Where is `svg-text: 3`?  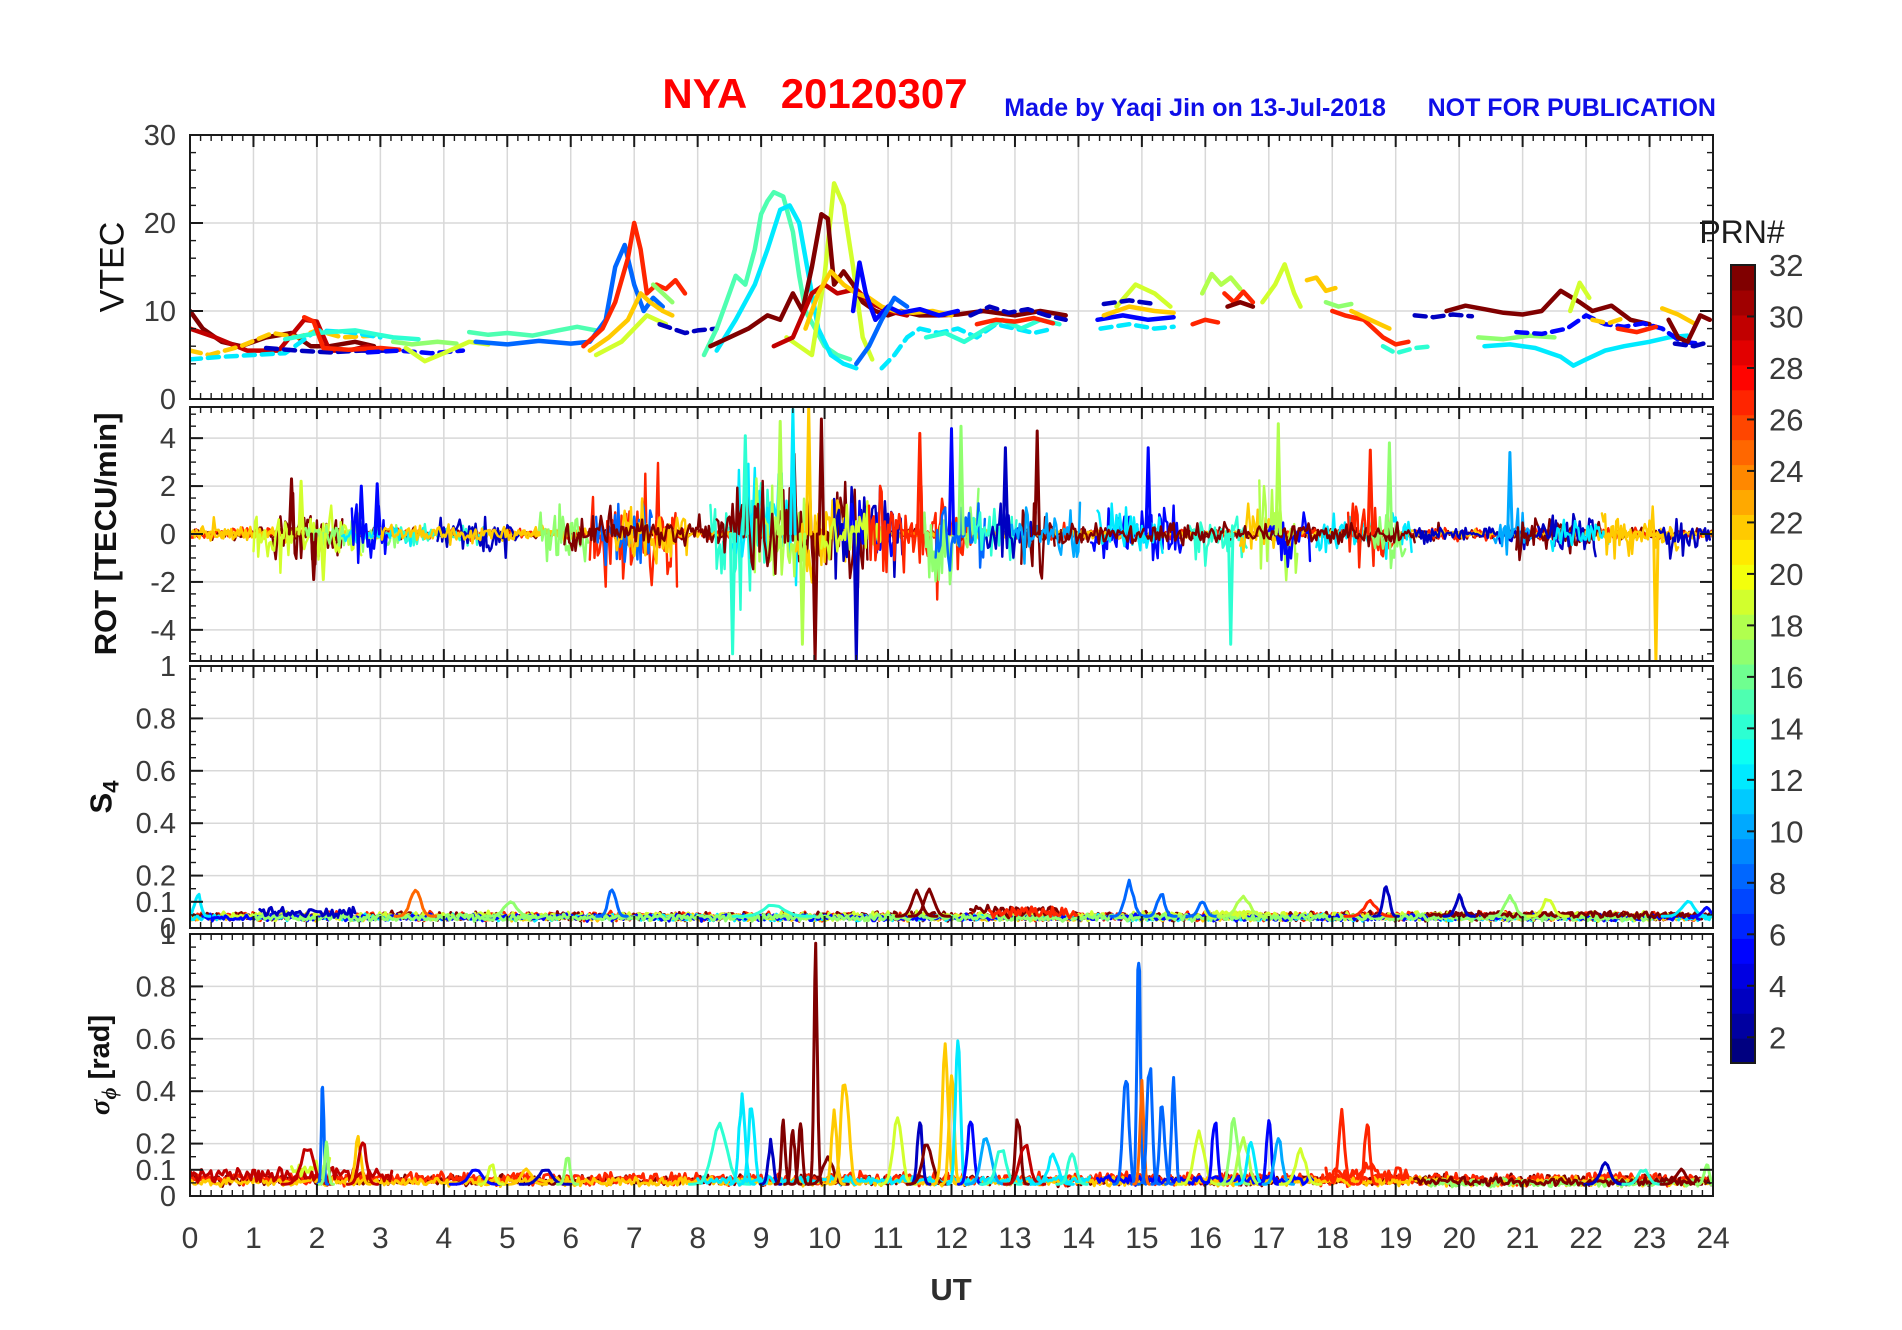 svg-text: 3 is located at coordinates (380, 1238).